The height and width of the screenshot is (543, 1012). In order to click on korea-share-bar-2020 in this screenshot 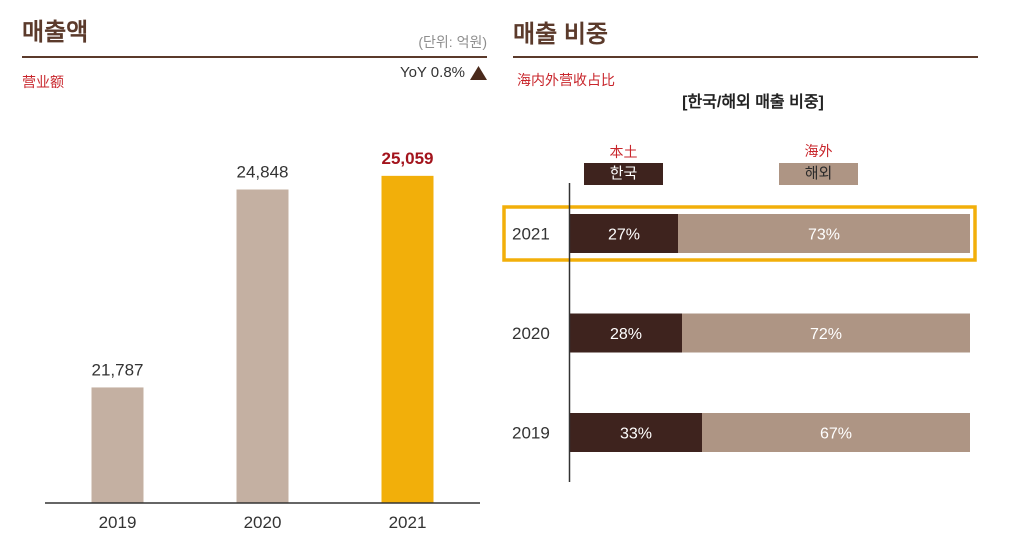, I will do `click(626, 333)`.